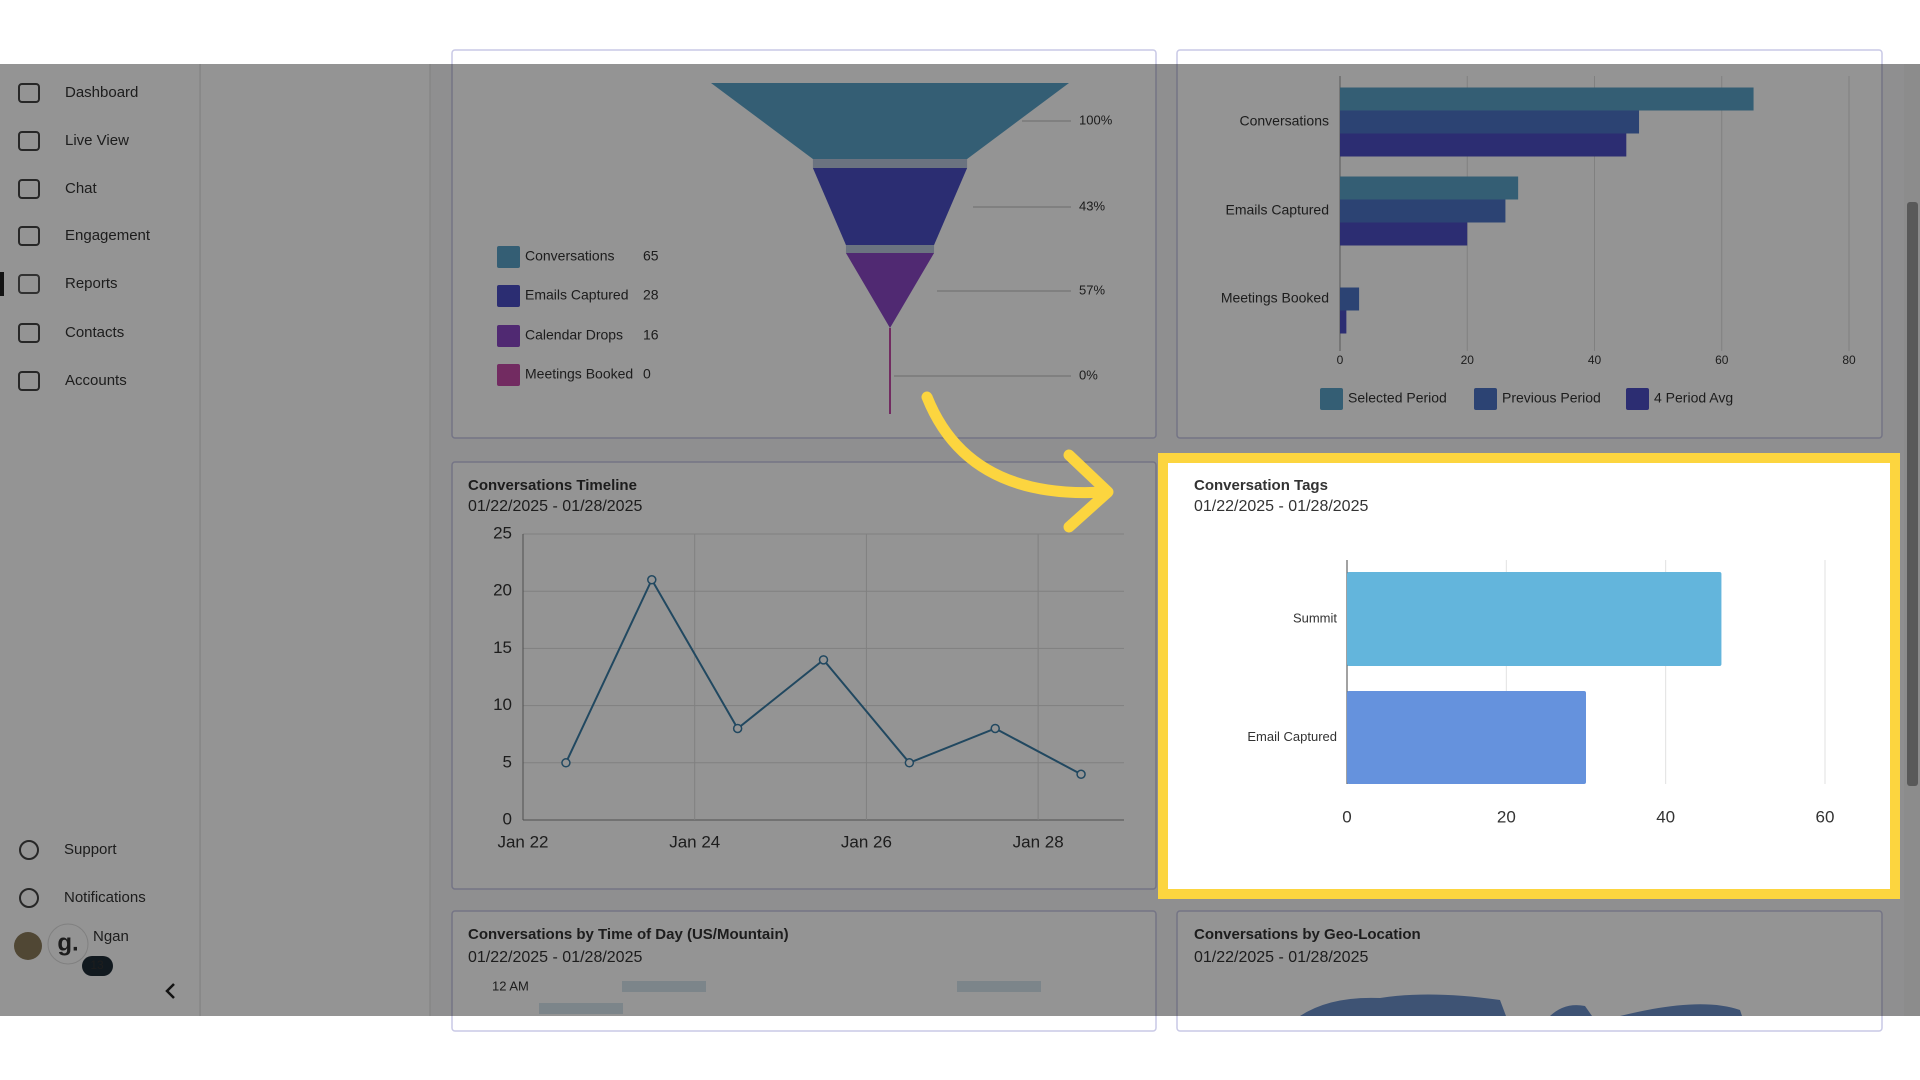 This screenshot has height=1080, width=1920. Describe the element at coordinates (647, 374) in the screenshot. I see `legend-value: 0` at that location.